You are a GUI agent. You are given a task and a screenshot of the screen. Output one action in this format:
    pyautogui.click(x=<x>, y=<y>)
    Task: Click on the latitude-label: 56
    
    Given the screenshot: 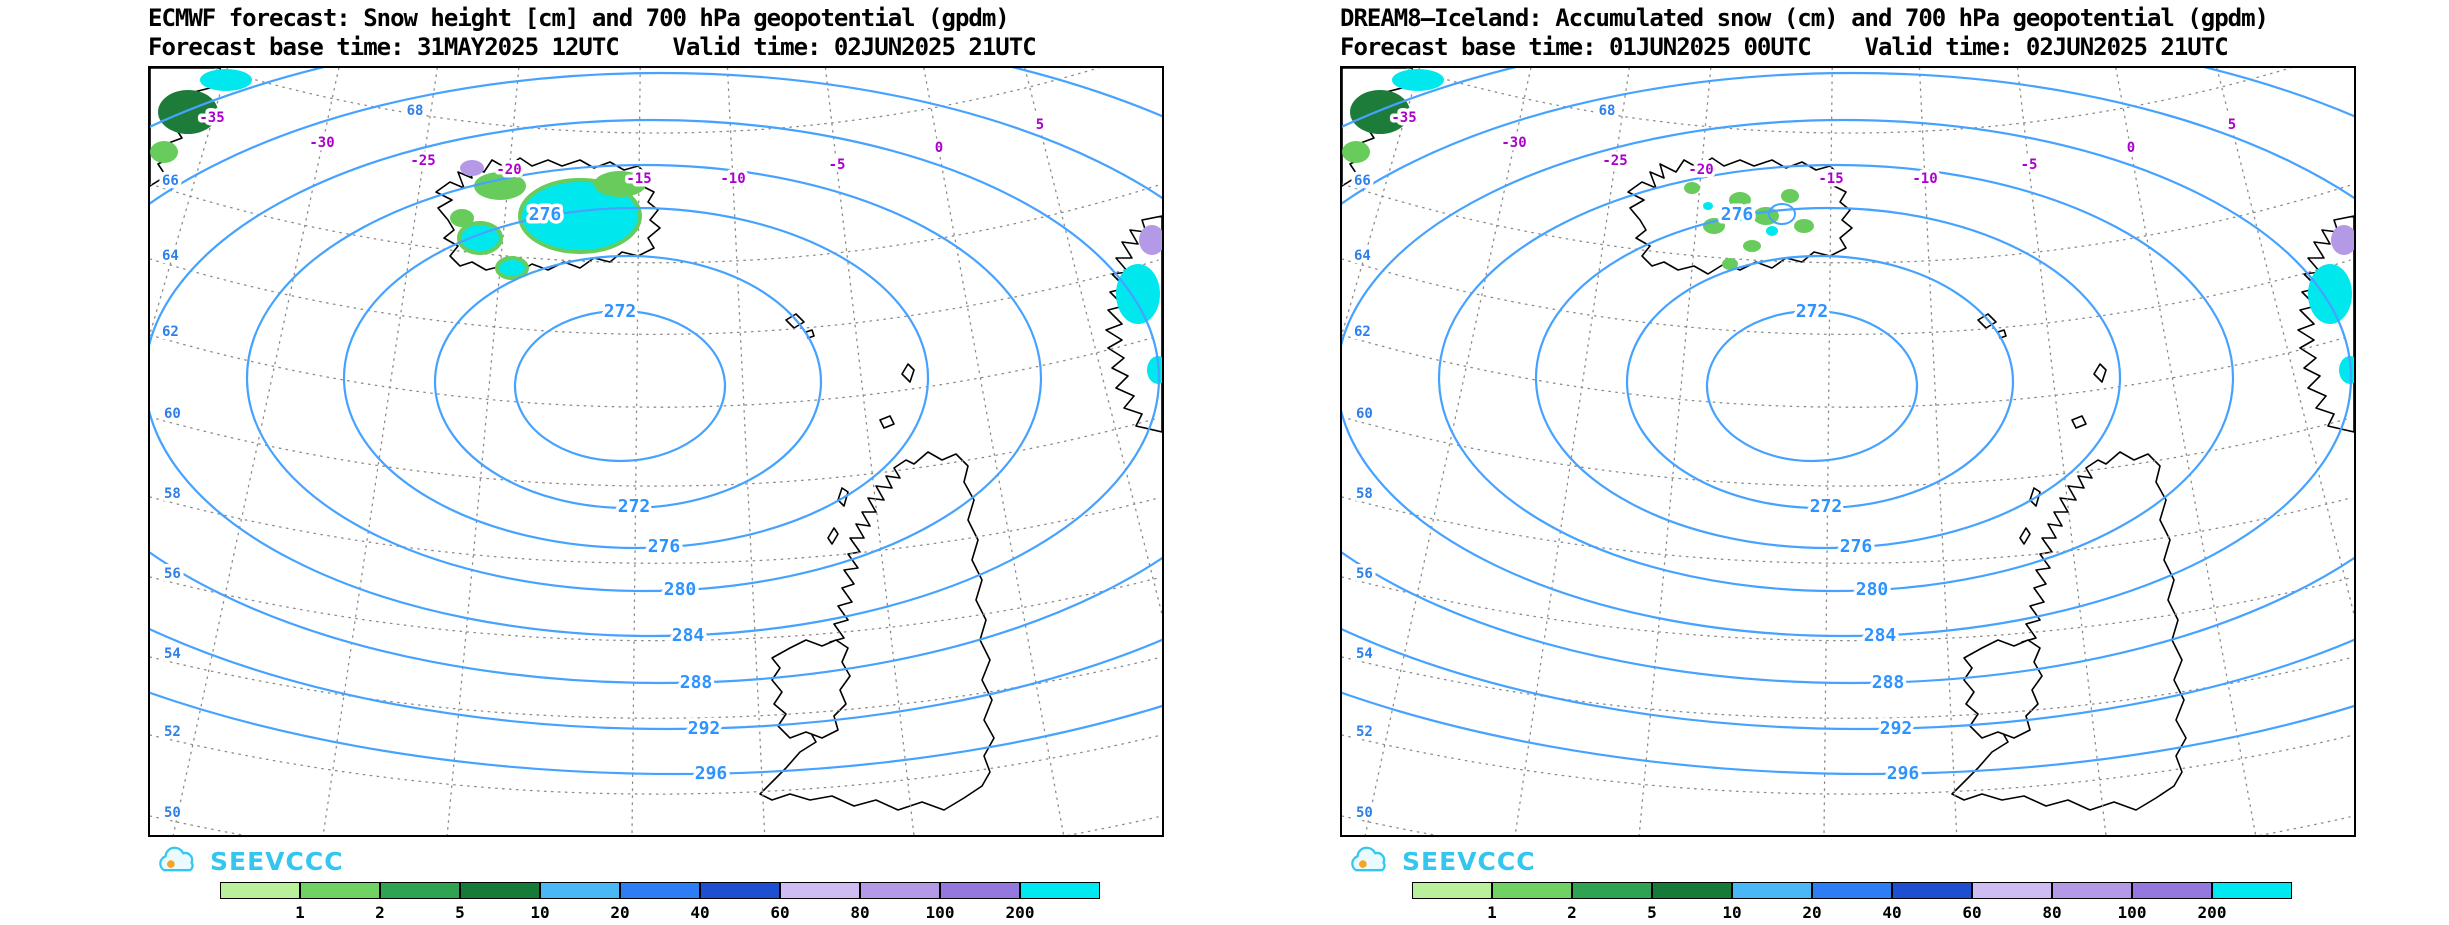 What is the action you would take?
    pyautogui.click(x=172, y=574)
    